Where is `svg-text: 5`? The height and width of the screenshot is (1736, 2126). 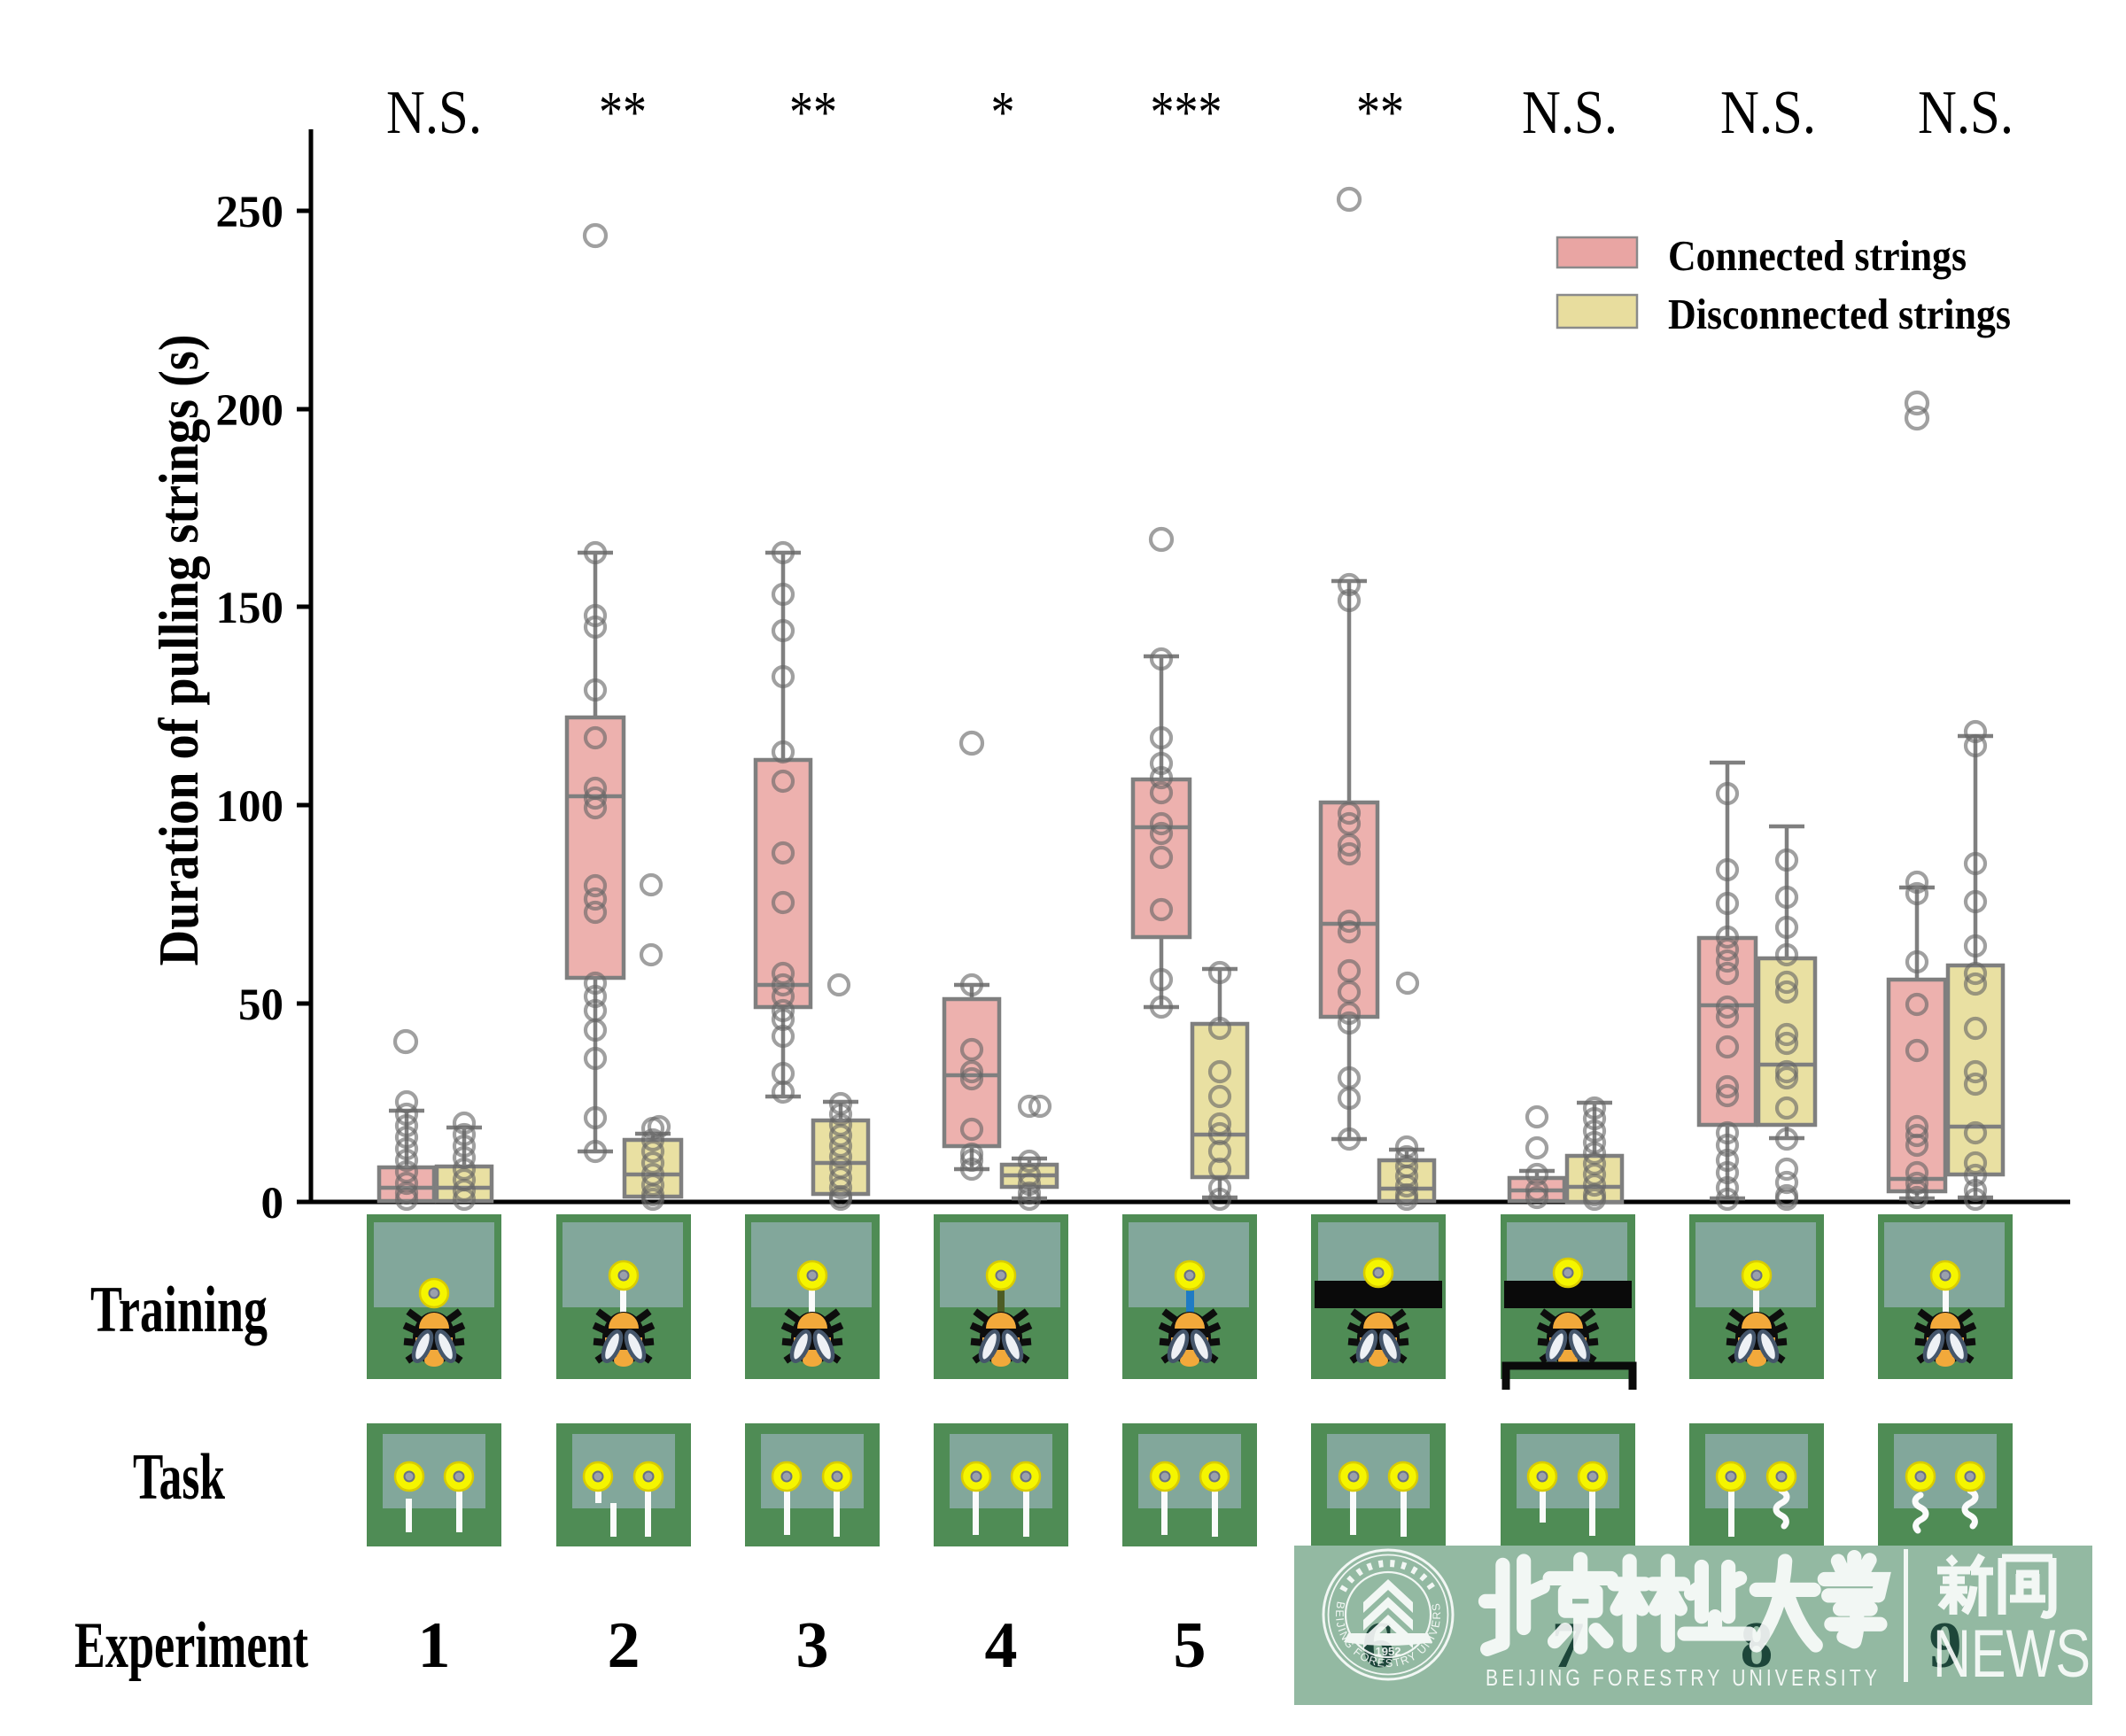
svg-text: 5 is located at coordinates (1191, 1645).